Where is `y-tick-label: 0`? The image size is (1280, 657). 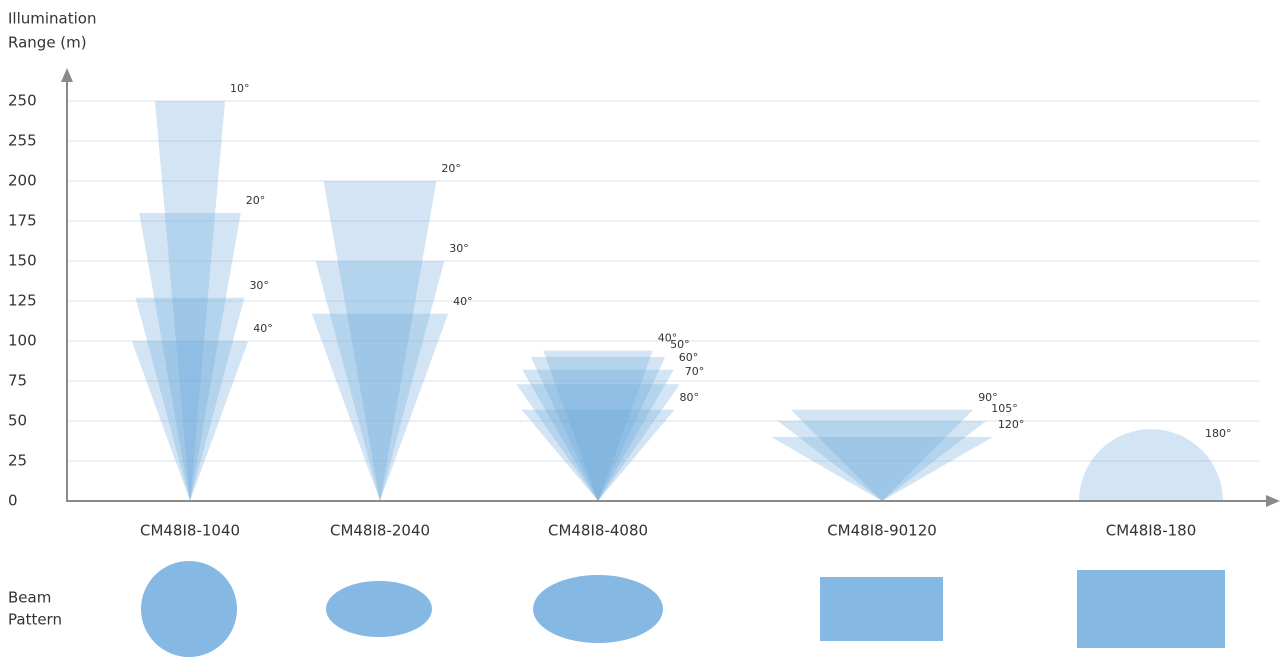 y-tick-label: 0 is located at coordinates (13, 501).